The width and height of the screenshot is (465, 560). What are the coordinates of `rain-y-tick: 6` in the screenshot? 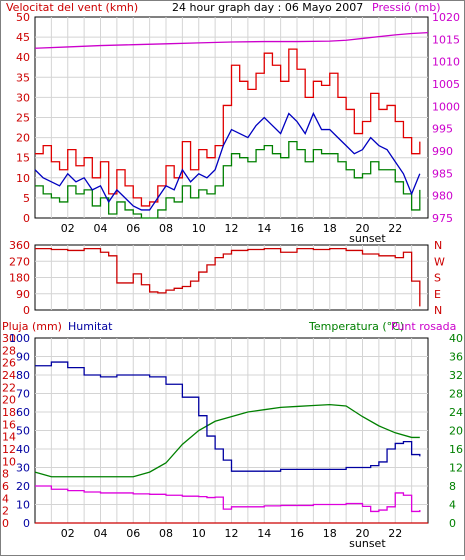 It's located at (5, 486).